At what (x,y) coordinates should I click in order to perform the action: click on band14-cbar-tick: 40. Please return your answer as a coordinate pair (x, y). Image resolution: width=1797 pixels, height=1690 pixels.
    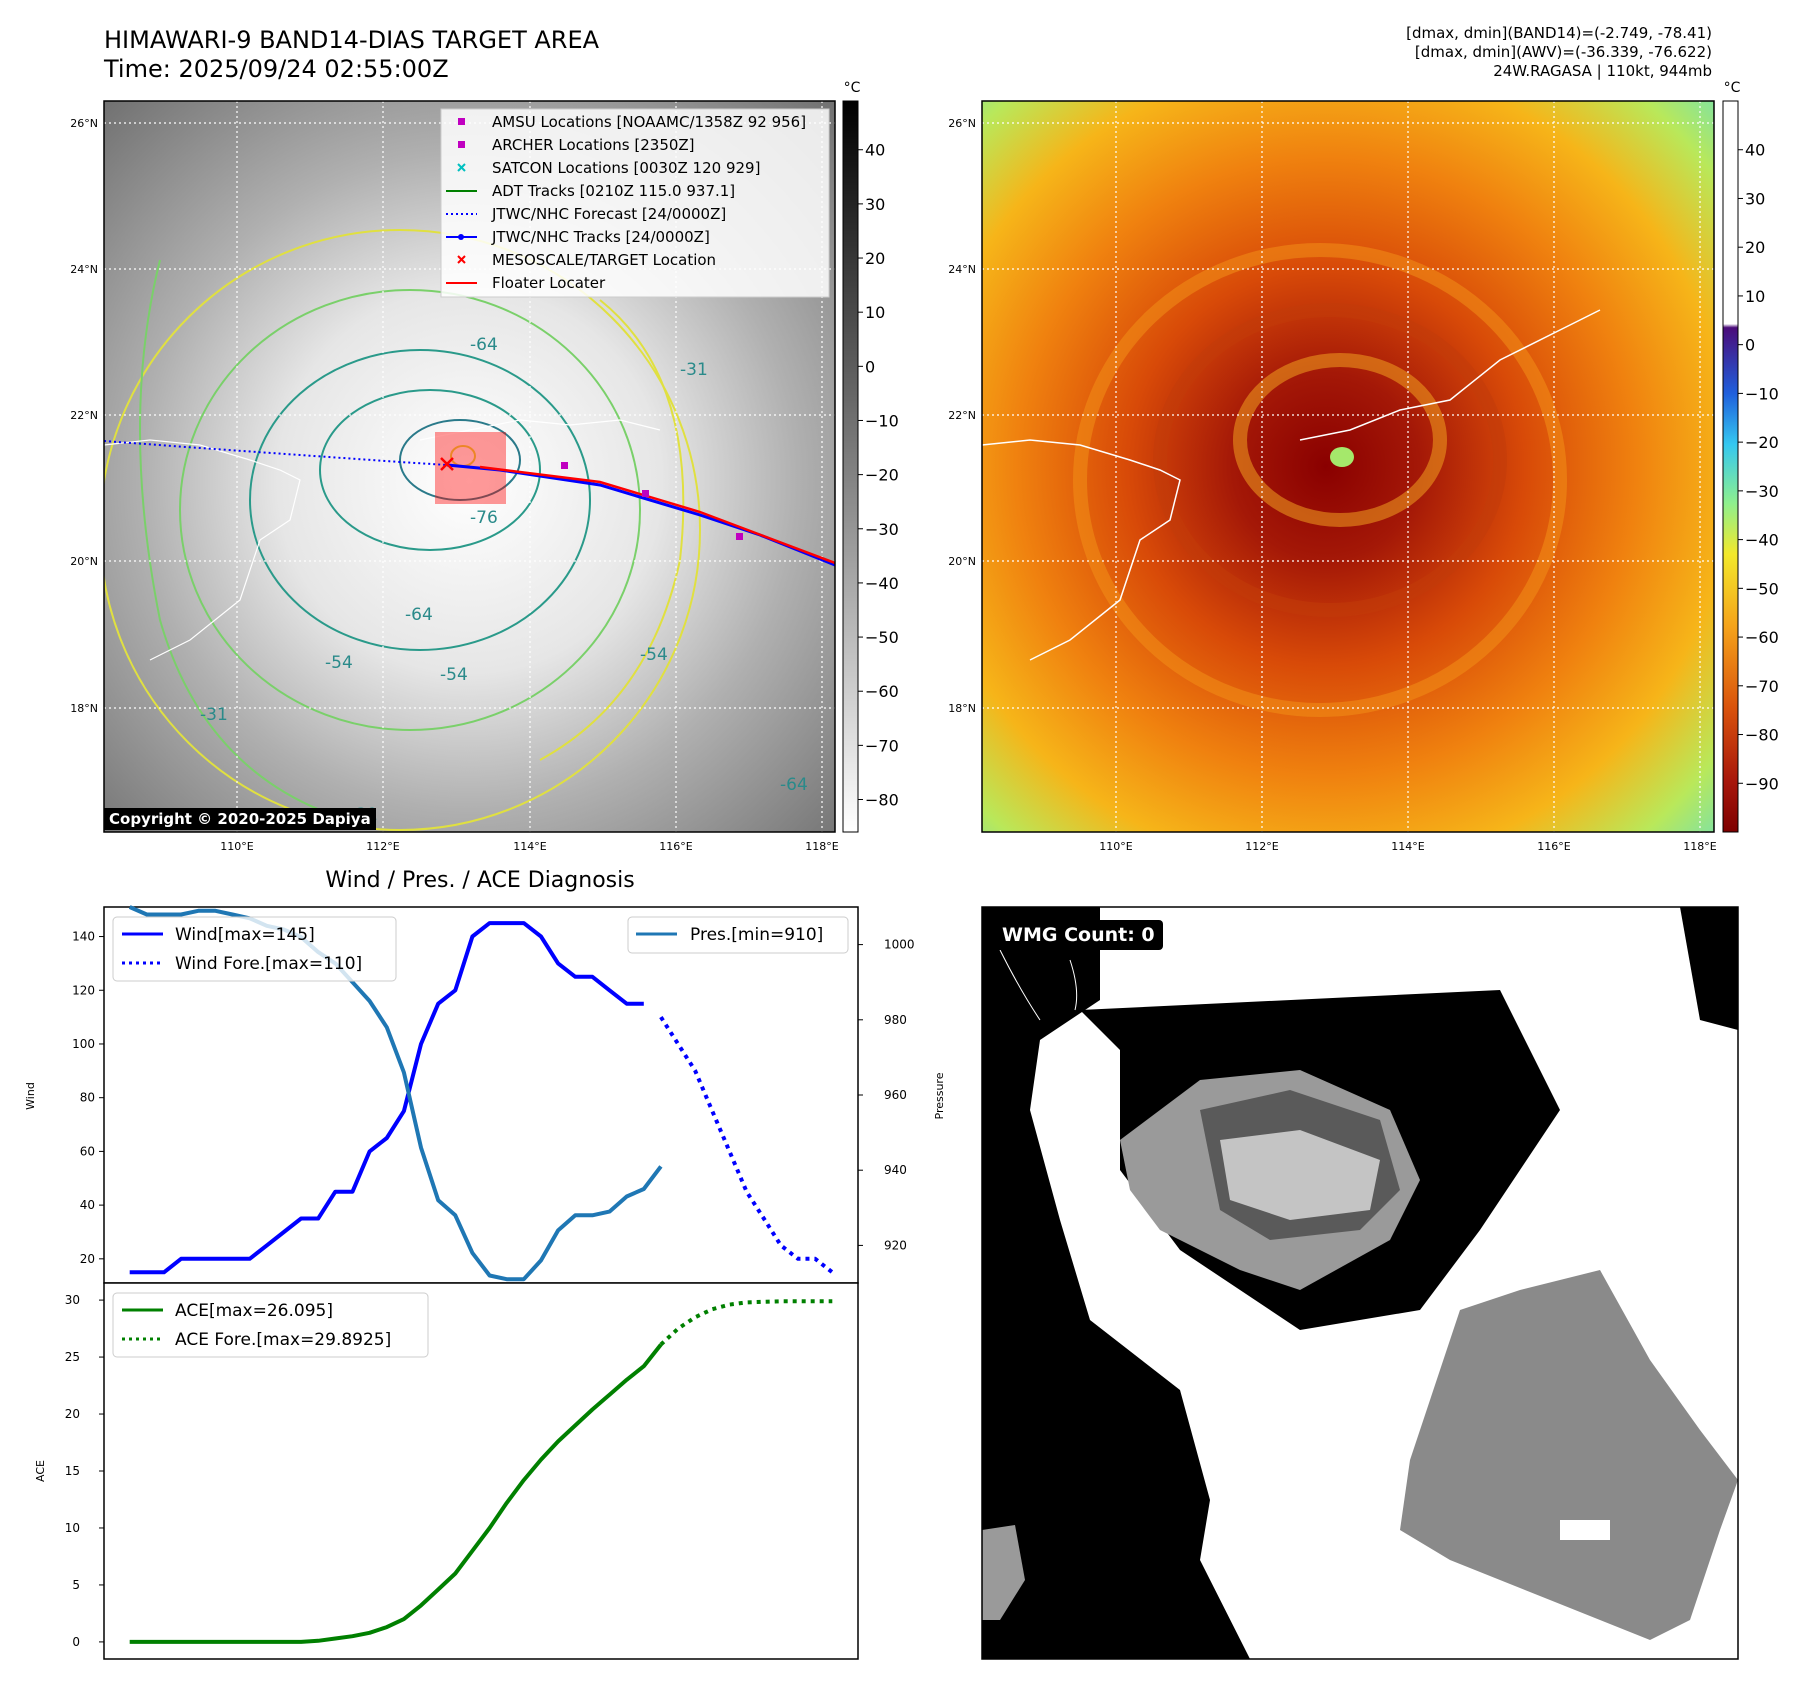
    Looking at the image, I should click on (875, 150).